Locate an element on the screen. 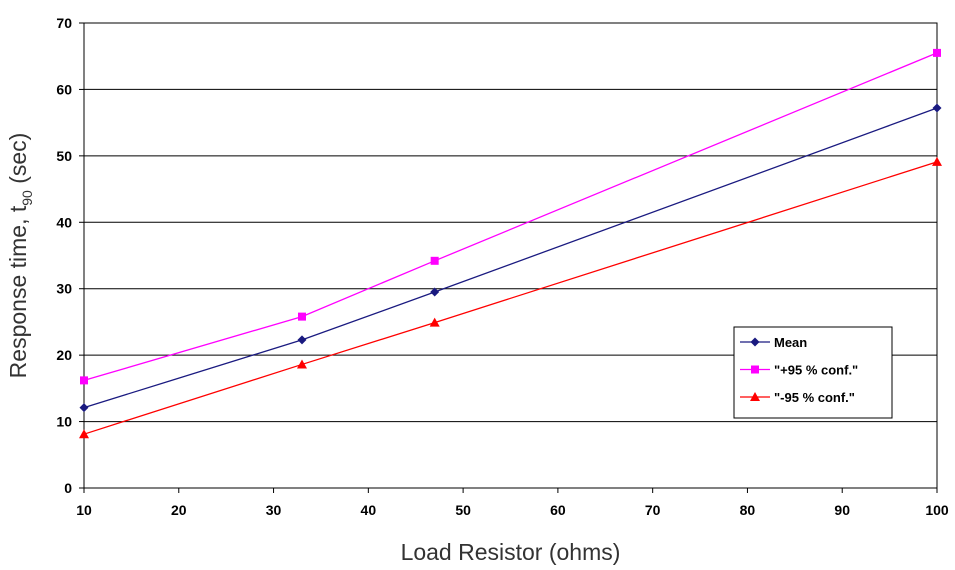 The width and height of the screenshot is (955, 570). y-axis-title-main: Response time, t is located at coordinates (18, 291).